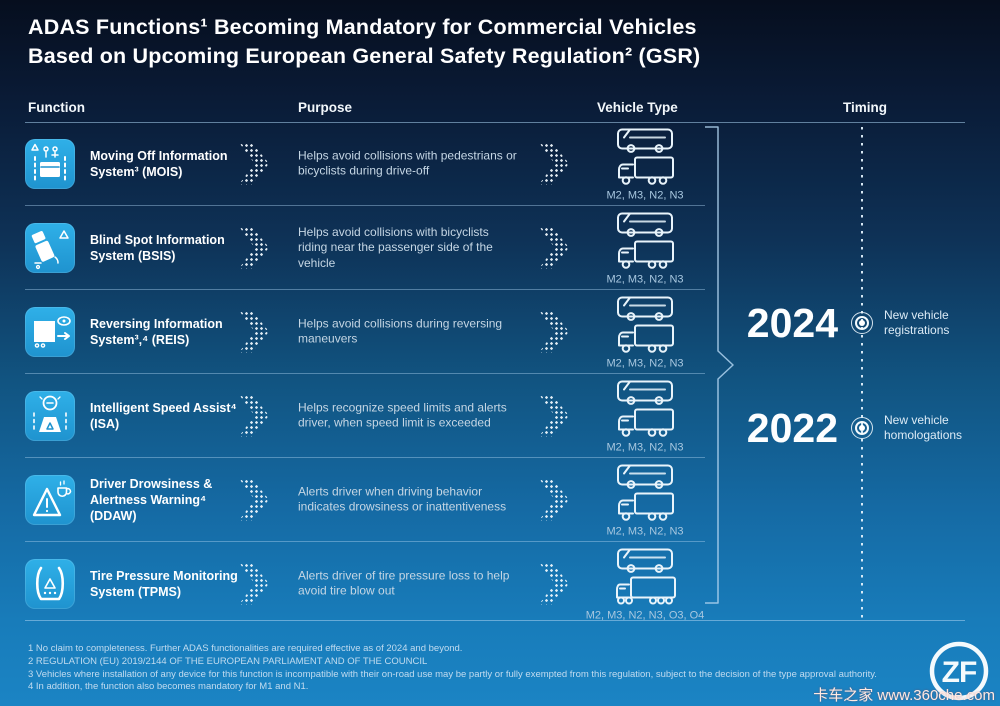  What do you see at coordinates (50, 247) in the screenshot?
I see `bsis-icon` at bounding box center [50, 247].